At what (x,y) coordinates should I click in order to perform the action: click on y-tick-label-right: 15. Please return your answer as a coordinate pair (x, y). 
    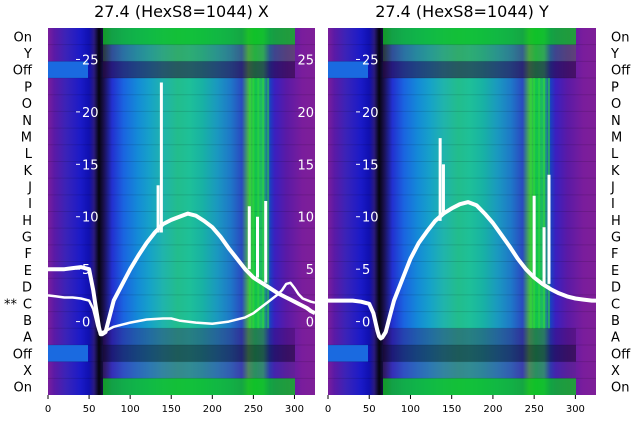
    Looking at the image, I should click on (305, 165).